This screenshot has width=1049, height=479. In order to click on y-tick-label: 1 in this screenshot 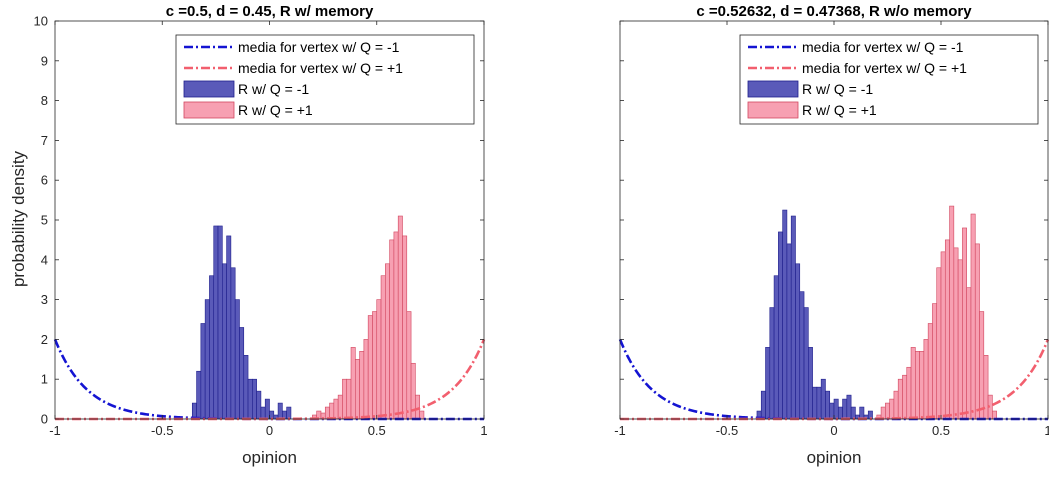, I will do `click(44, 379)`.